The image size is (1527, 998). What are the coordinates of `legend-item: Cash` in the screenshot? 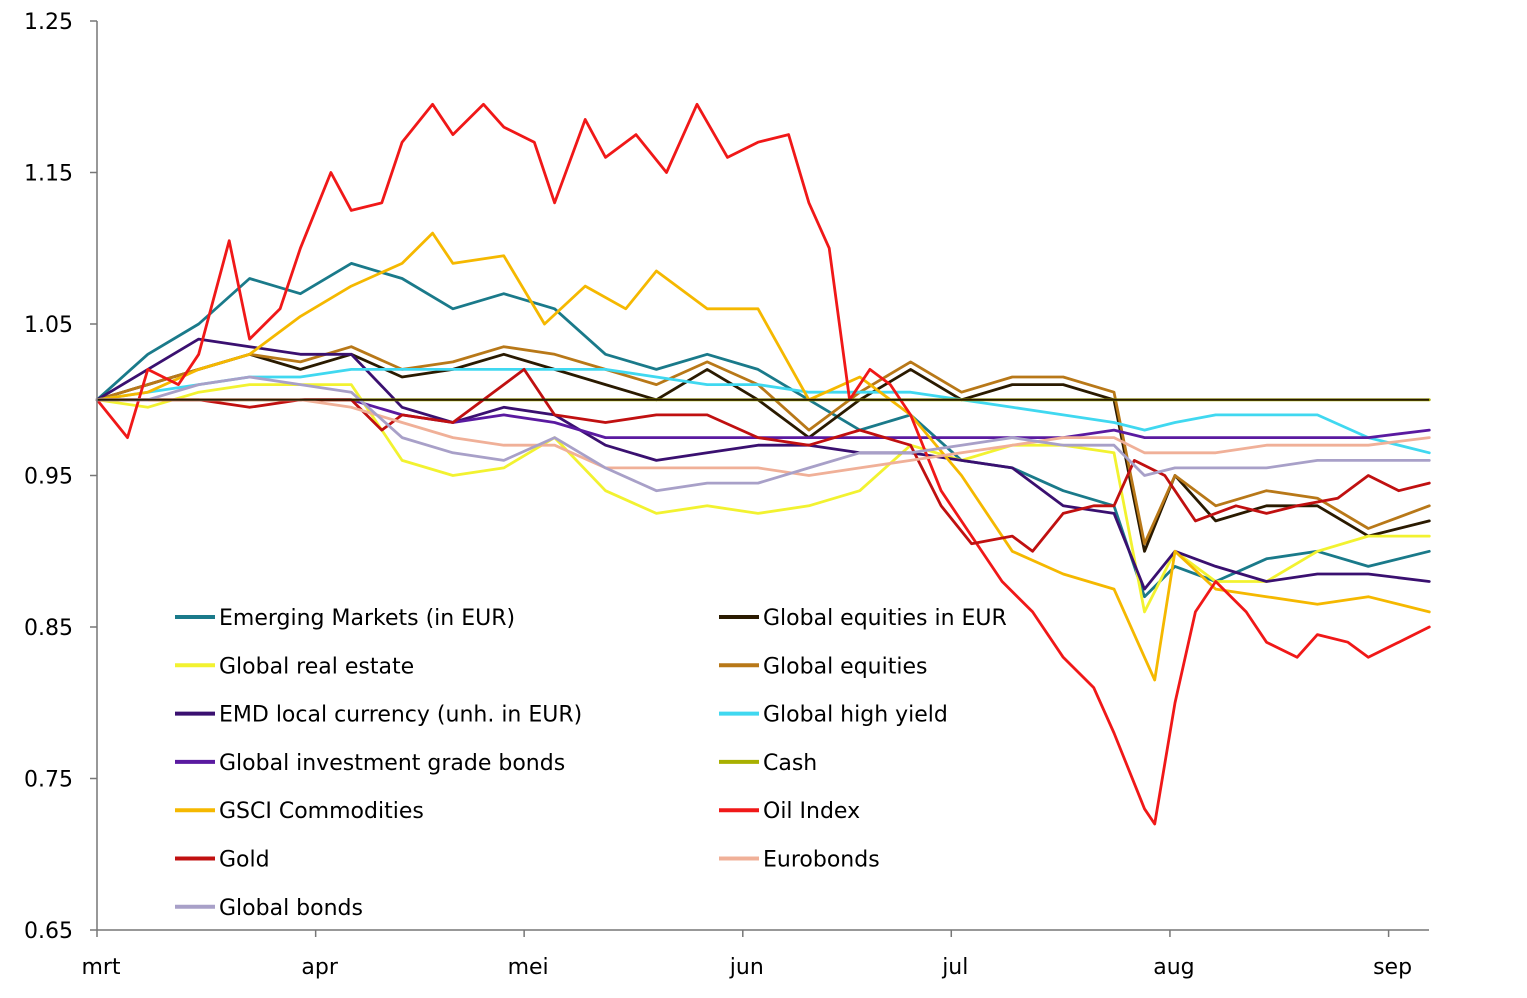 It's located at (768, 763).